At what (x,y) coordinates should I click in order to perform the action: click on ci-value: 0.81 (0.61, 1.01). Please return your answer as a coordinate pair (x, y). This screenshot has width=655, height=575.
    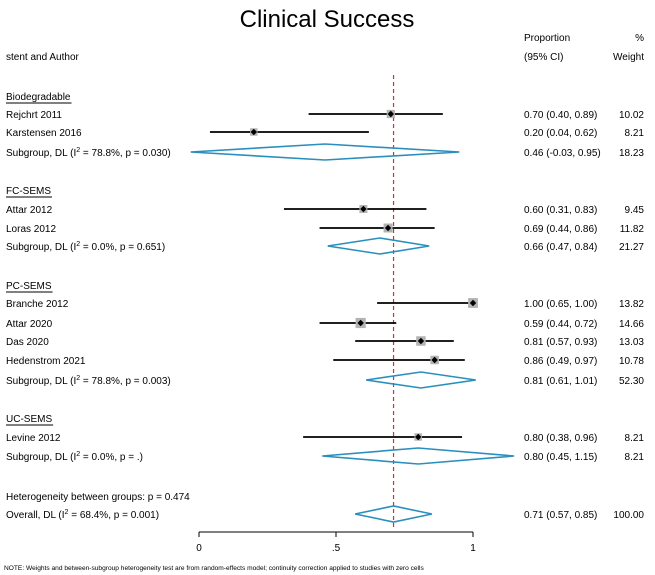
    Looking at the image, I should click on (560, 381).